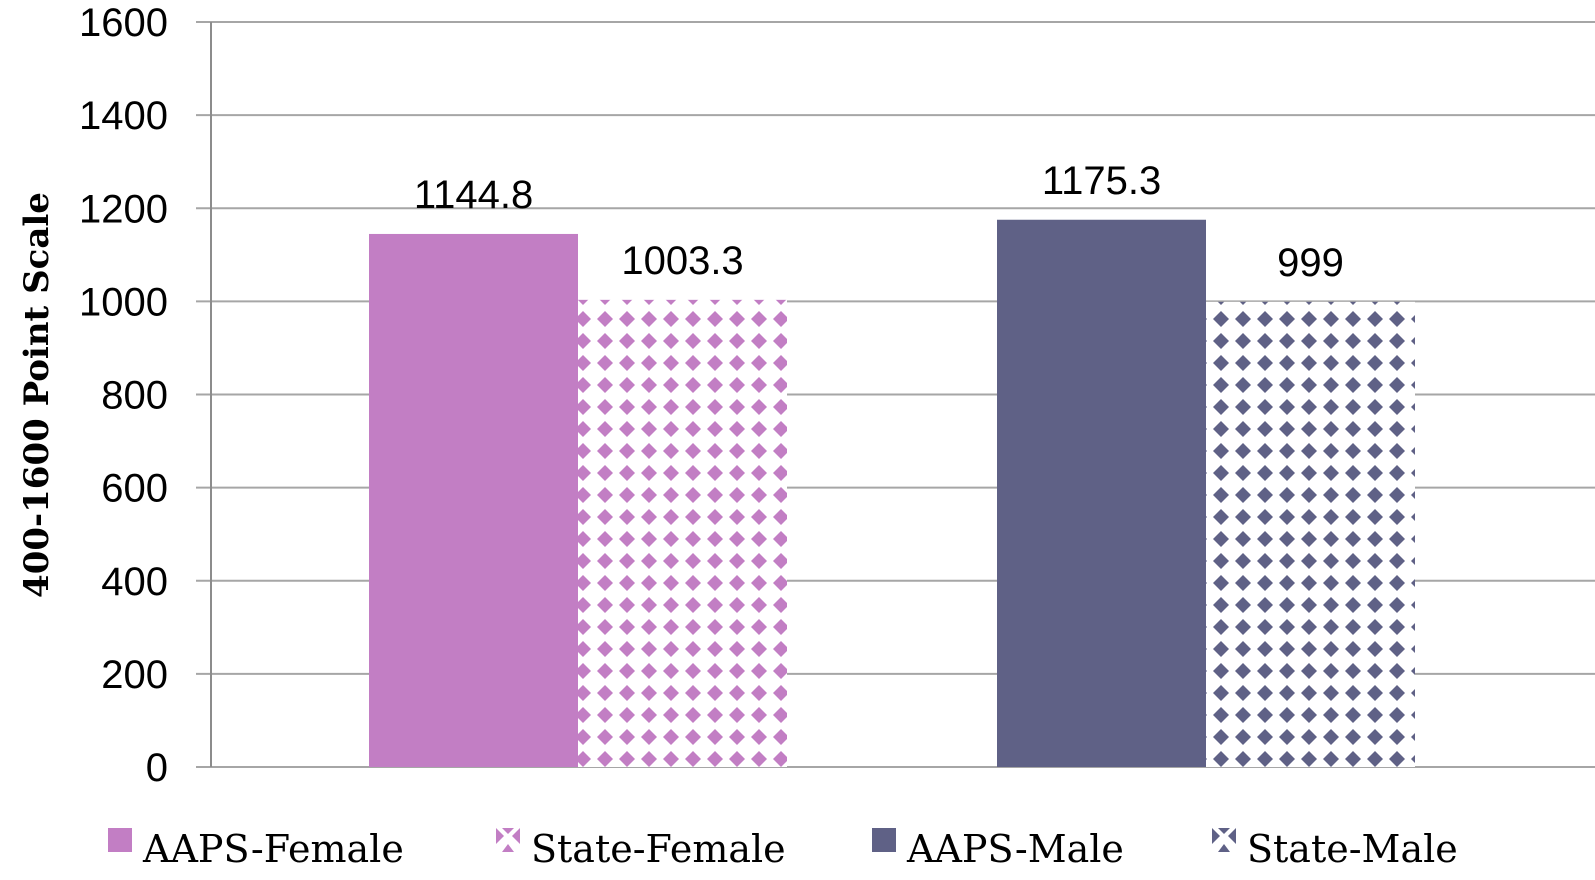 This screenshot has width=1595, height=880. I want to click on legend-marker-state-female, so click(508, 840).